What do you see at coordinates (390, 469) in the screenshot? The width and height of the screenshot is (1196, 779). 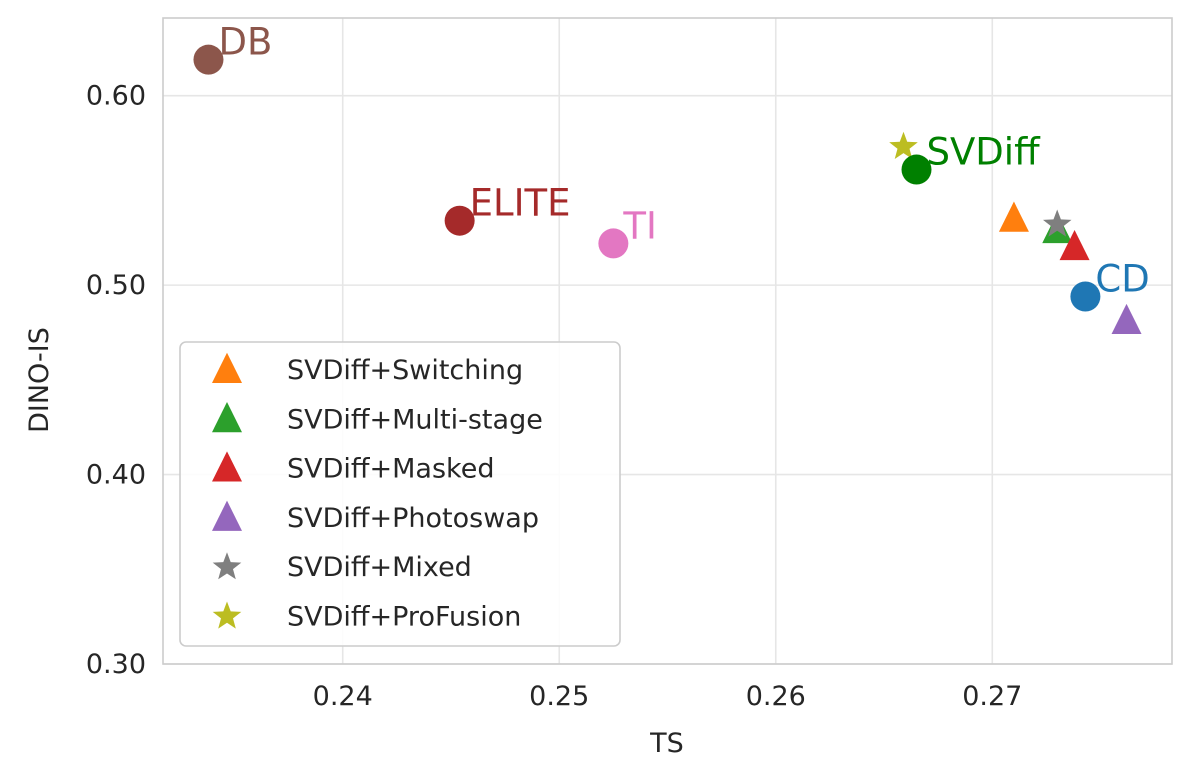 I see `legend-entry: SVDiff+Masked` at bounding box center [390, 469].